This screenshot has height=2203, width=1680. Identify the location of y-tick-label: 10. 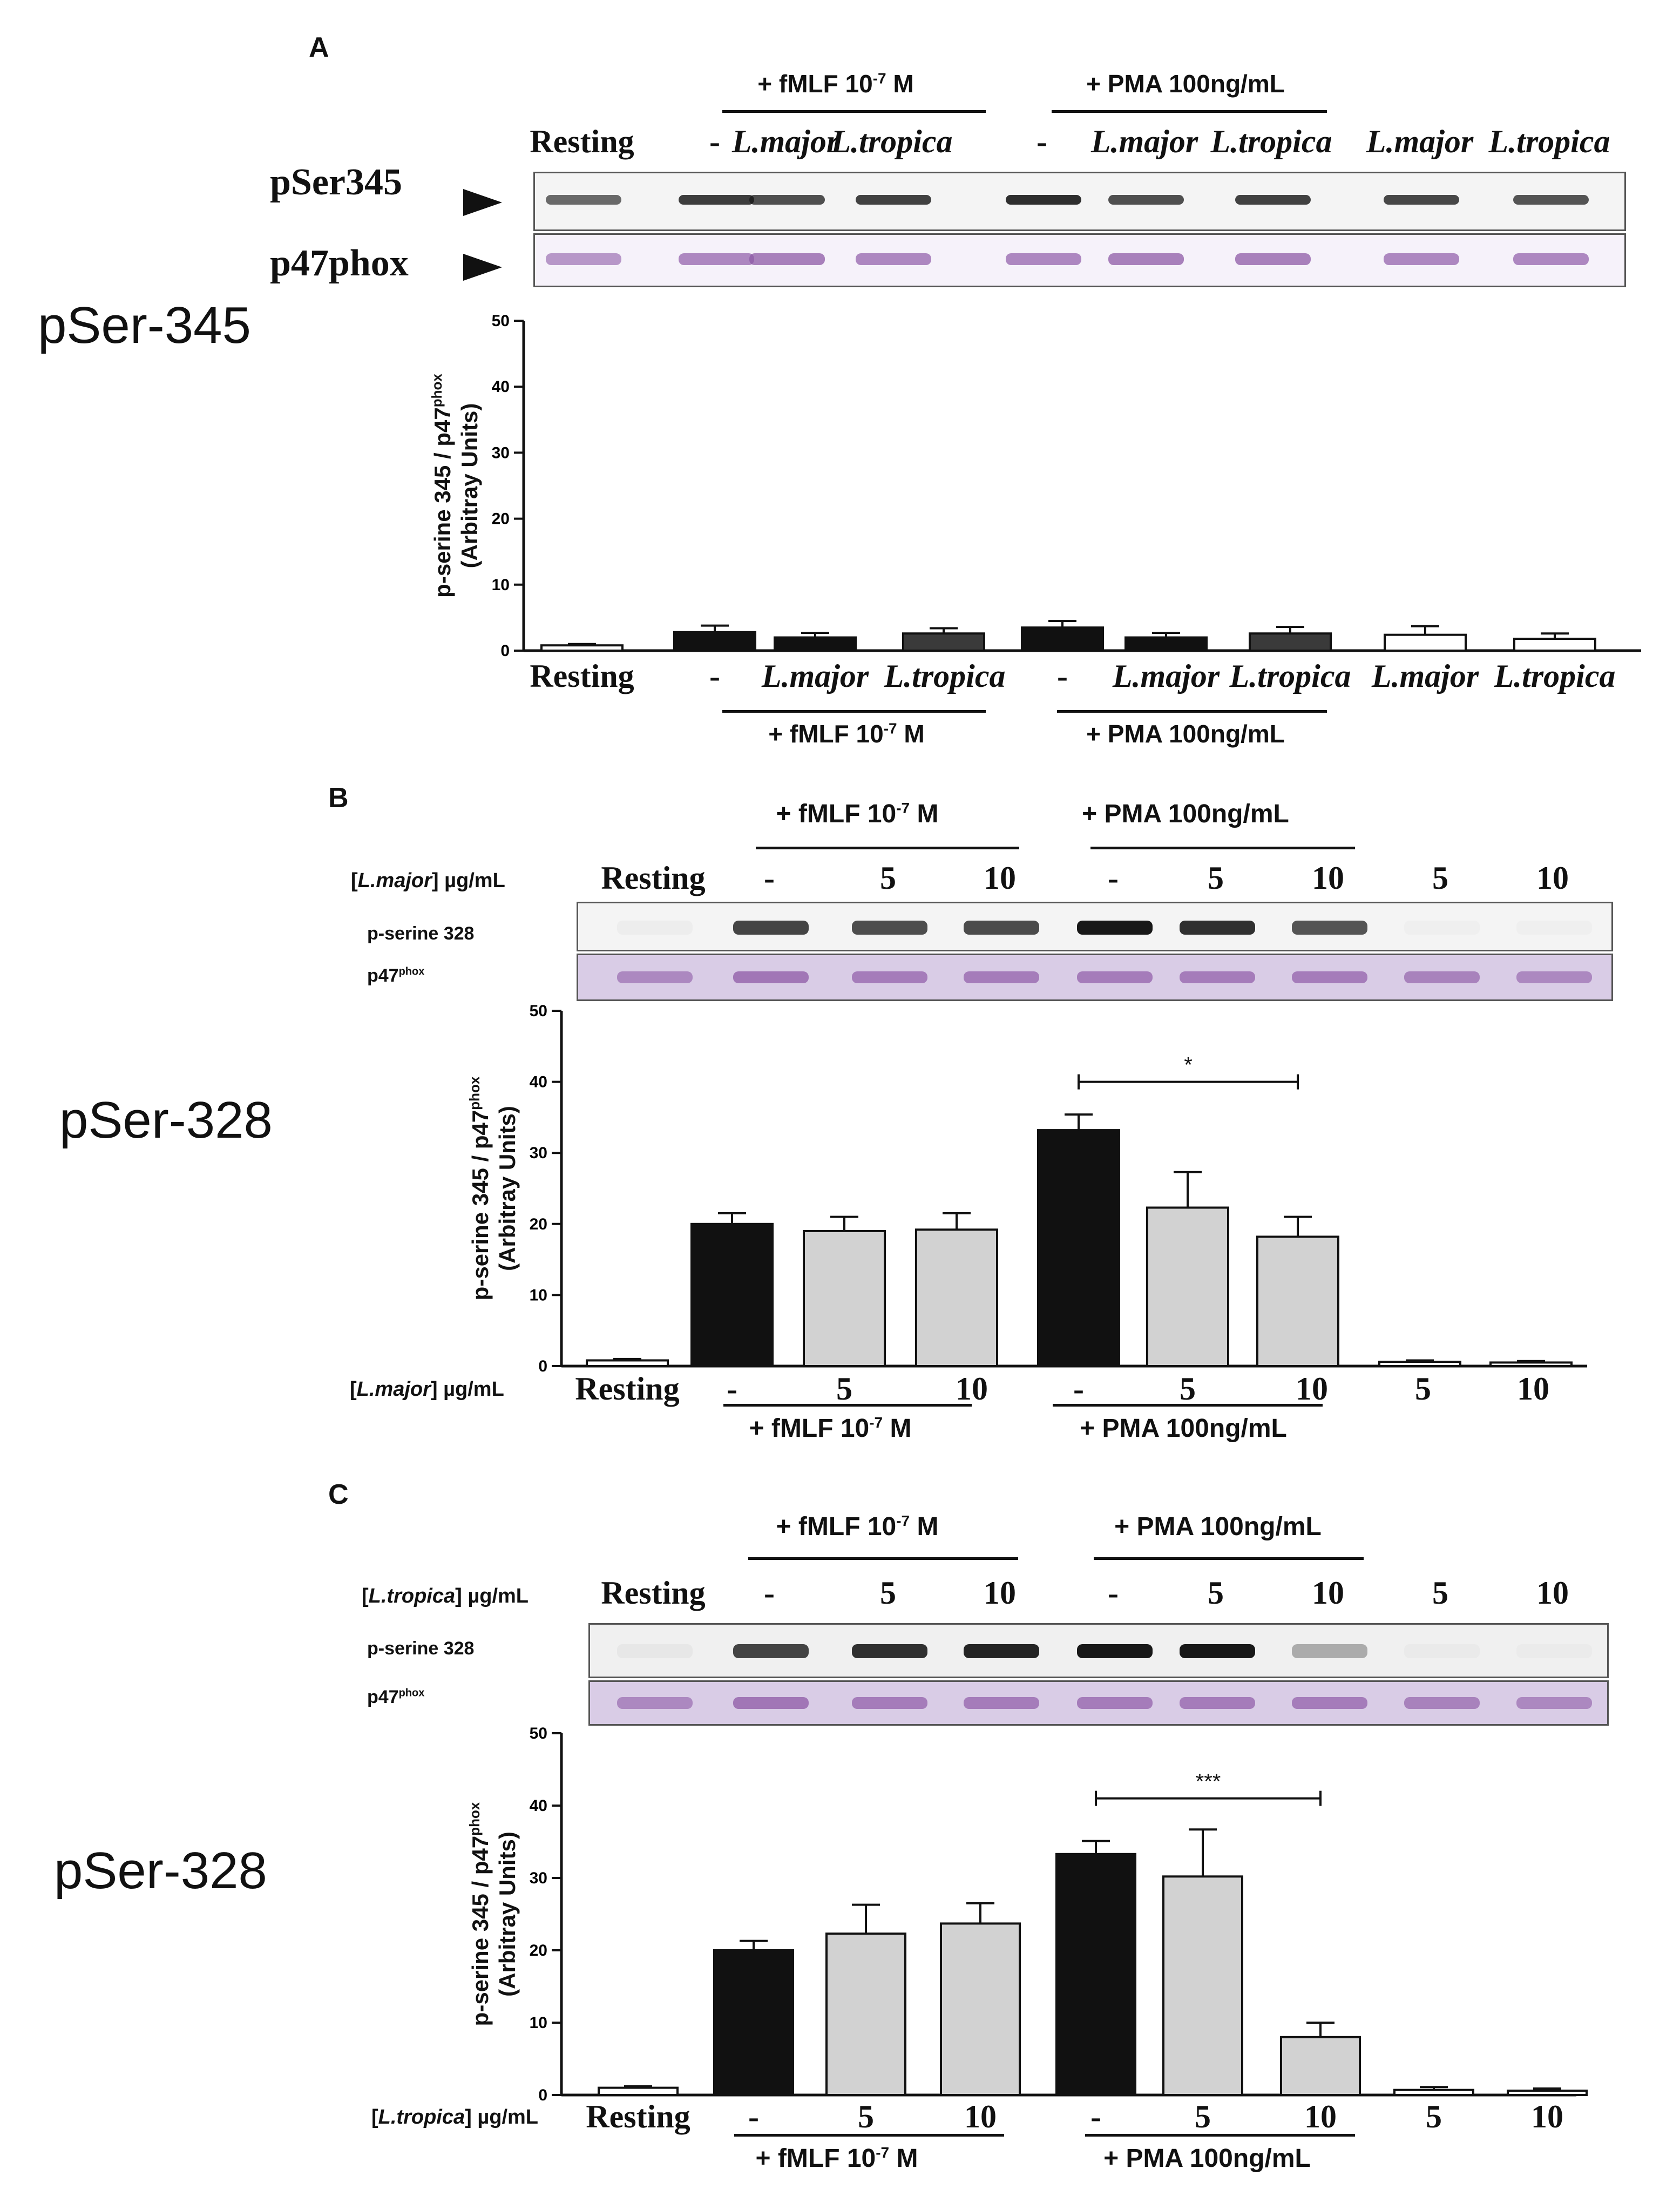
(538, 1295).